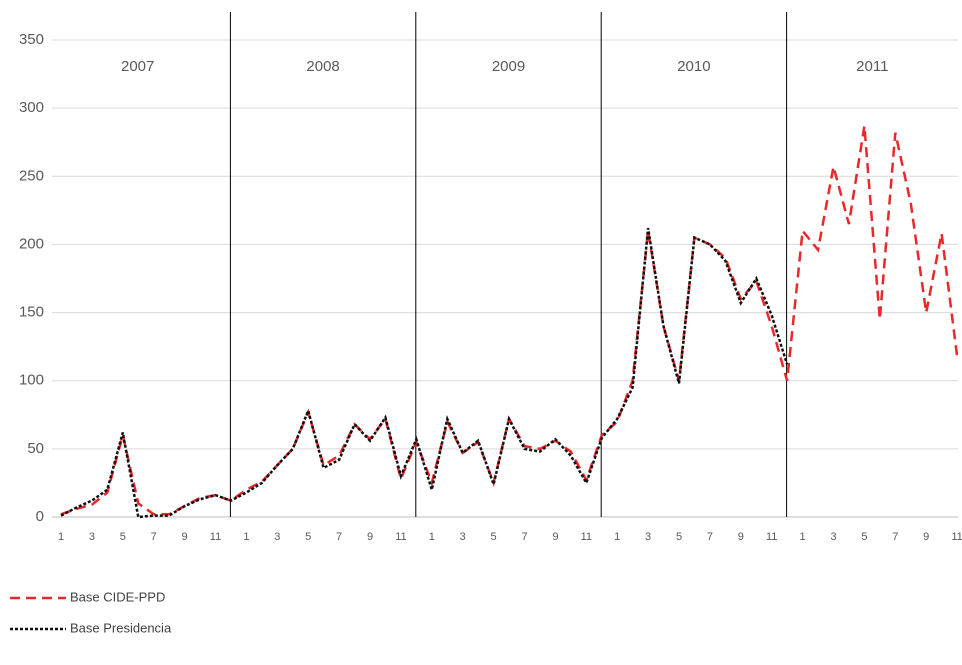 This screenshot has width=962, height=665. Describe the element at coordinates (872, 66) in the screenshot. I see `year-label: 2011` at that location.